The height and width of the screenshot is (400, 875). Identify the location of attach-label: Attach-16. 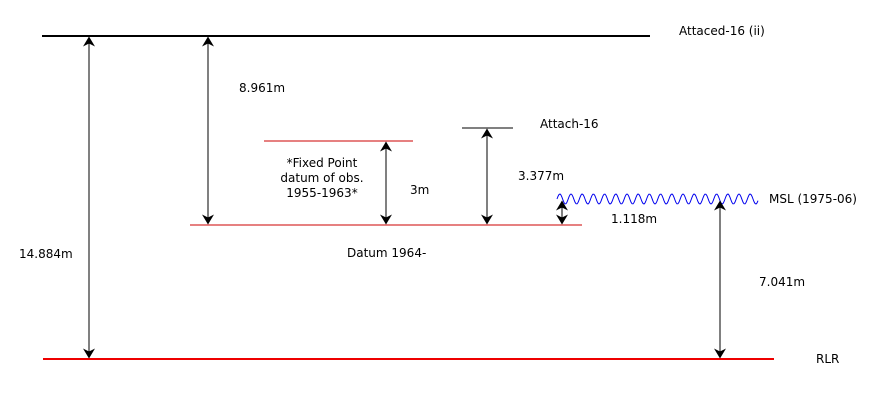
(569, 124).